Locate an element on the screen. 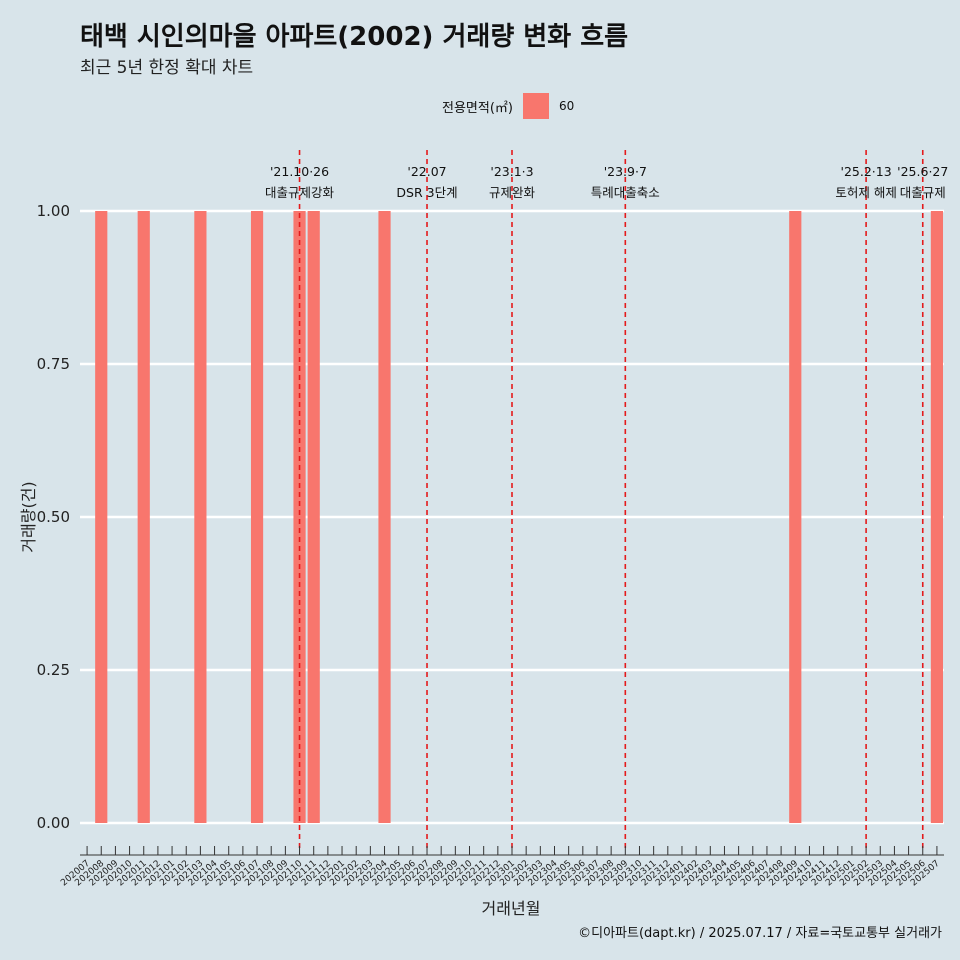 Image resolution: width=960 pixels, height=960 pixels. legend-swatch is located at coordinates (535, 106).